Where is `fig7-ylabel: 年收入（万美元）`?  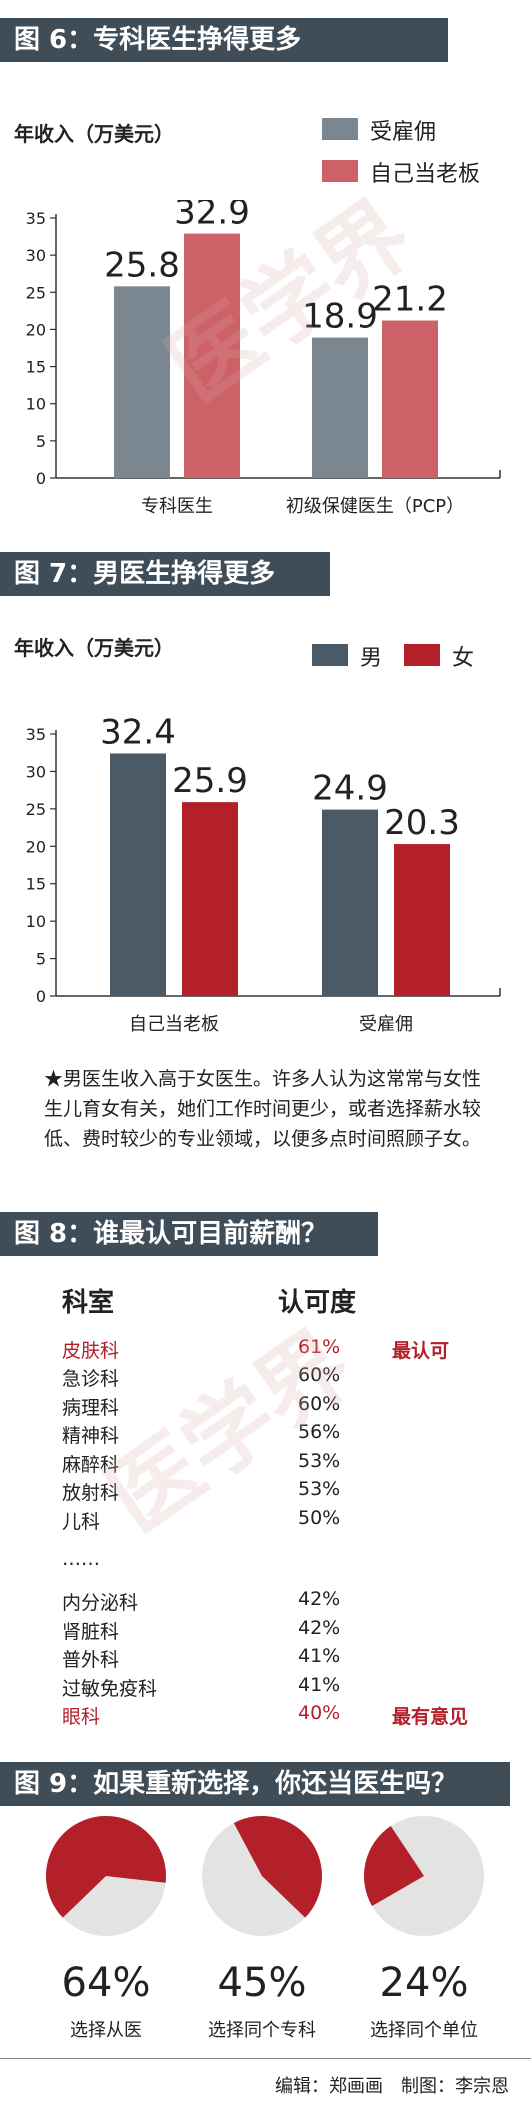
fig7-ylabel: 年收入（万美元） is located at coordinates (94, 648).